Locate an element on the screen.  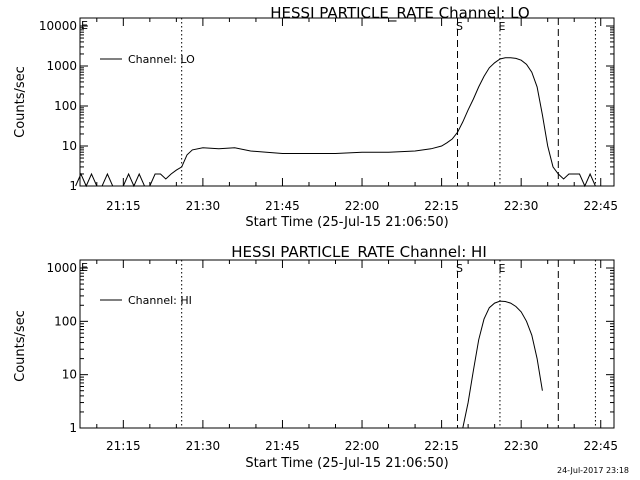
legend-entry: Channel: HI is located at coordinates (160, 300).